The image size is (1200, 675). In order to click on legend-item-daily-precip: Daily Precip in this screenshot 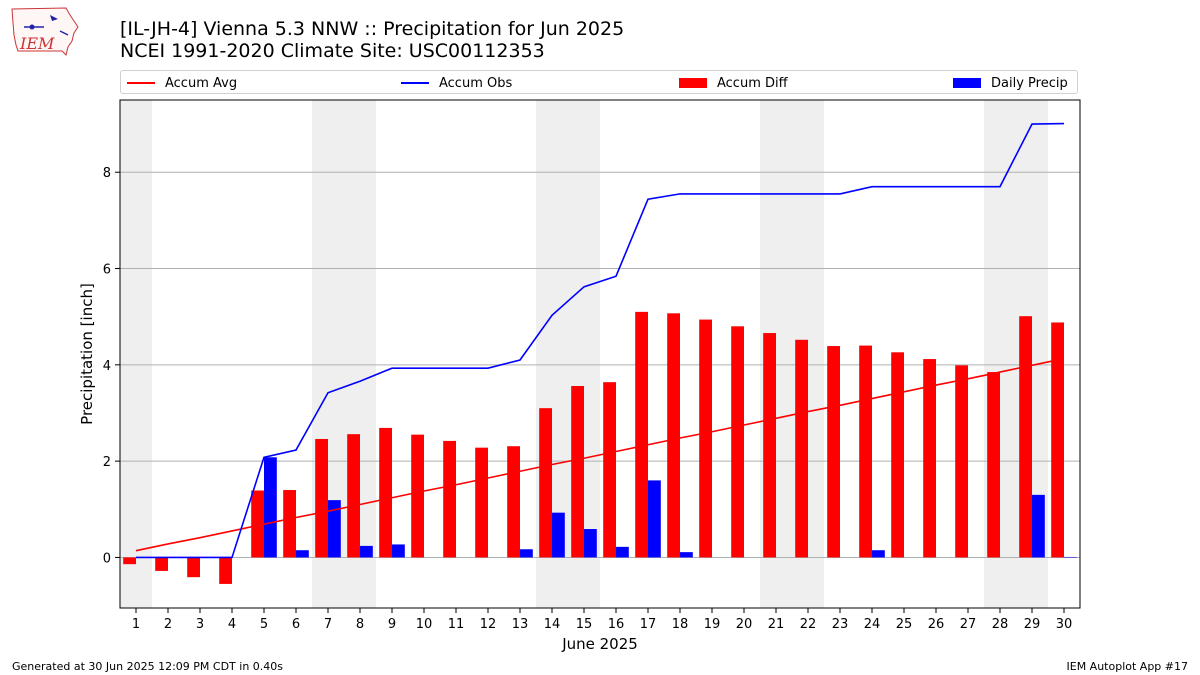, I will do `click(1010, 83)`.